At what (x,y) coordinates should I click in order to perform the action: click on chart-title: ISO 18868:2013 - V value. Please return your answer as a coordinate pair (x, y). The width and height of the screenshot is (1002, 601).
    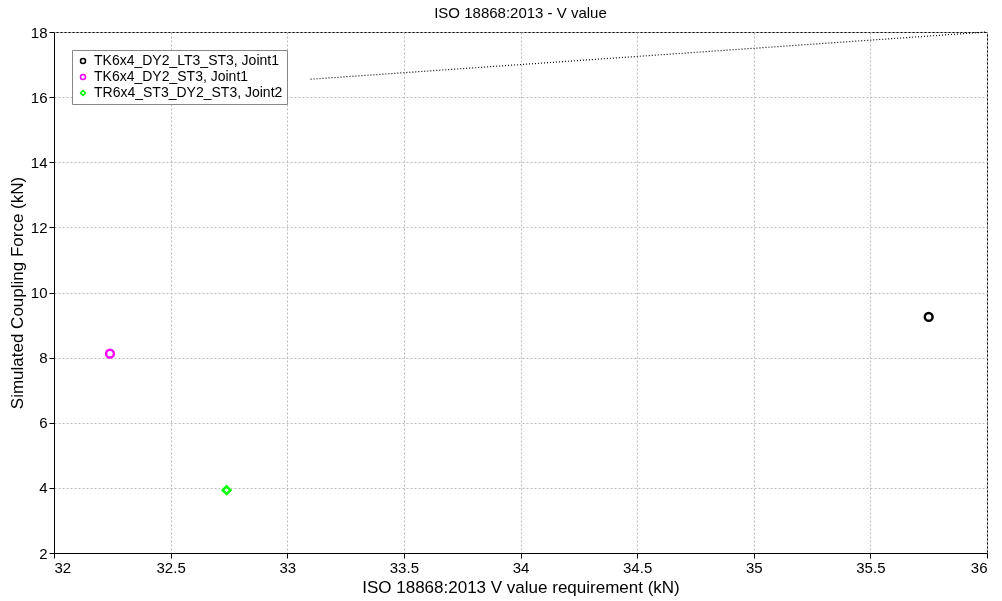
    Looking at the image, I should click on (520, 12).